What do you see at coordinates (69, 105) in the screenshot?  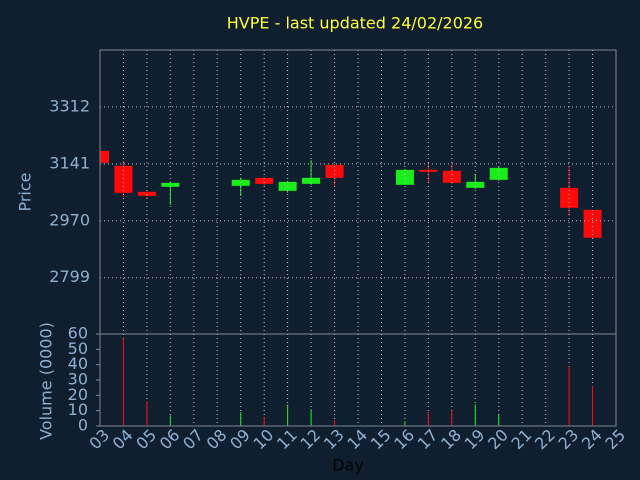 I see `y-tick-label: 3312` at bounding box center [69, 105].